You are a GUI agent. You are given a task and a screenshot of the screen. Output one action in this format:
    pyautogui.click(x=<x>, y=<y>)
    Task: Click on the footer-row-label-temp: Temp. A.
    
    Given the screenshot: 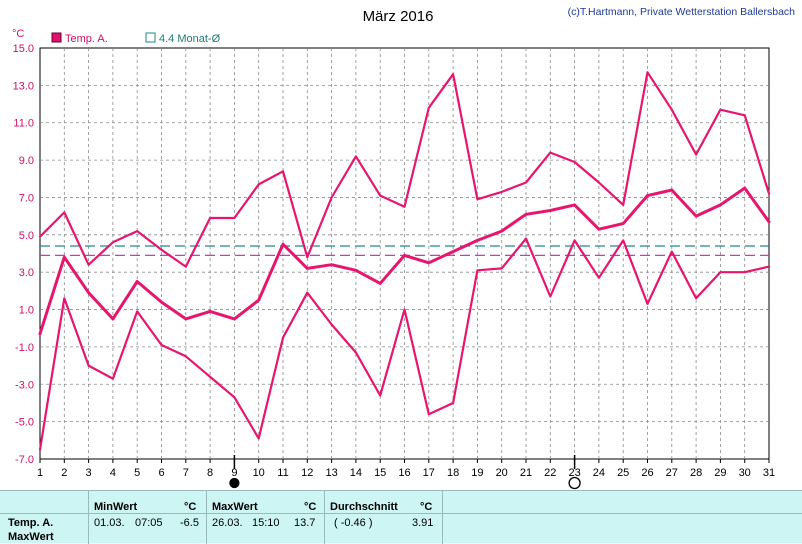 What is the action you would take?
    pyautogui.click(x=31, y=523)
    